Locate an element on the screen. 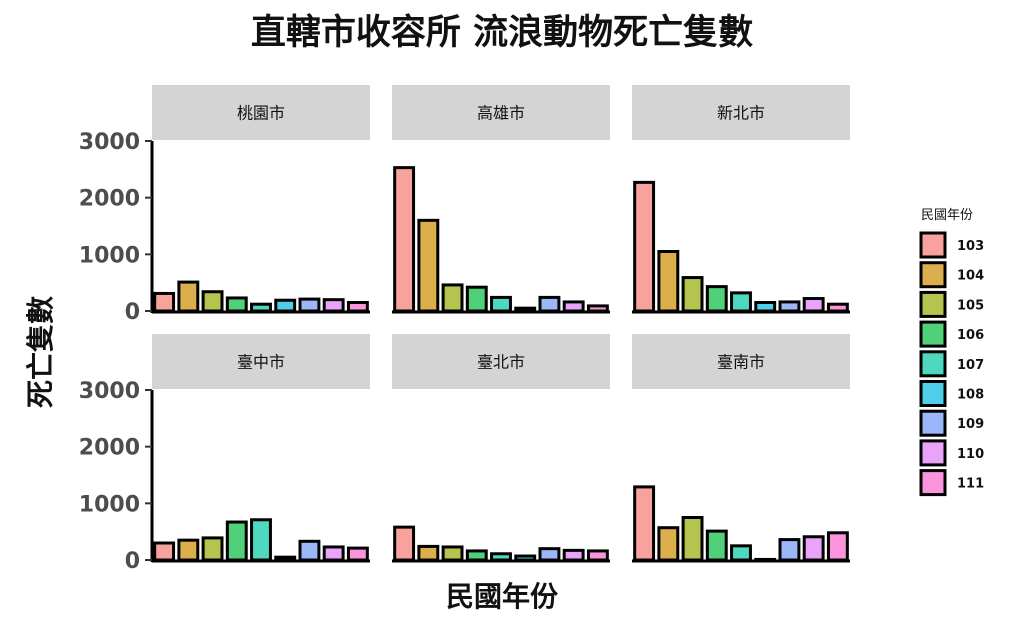  legend-label: 105 is located at coordinates (970, 305).